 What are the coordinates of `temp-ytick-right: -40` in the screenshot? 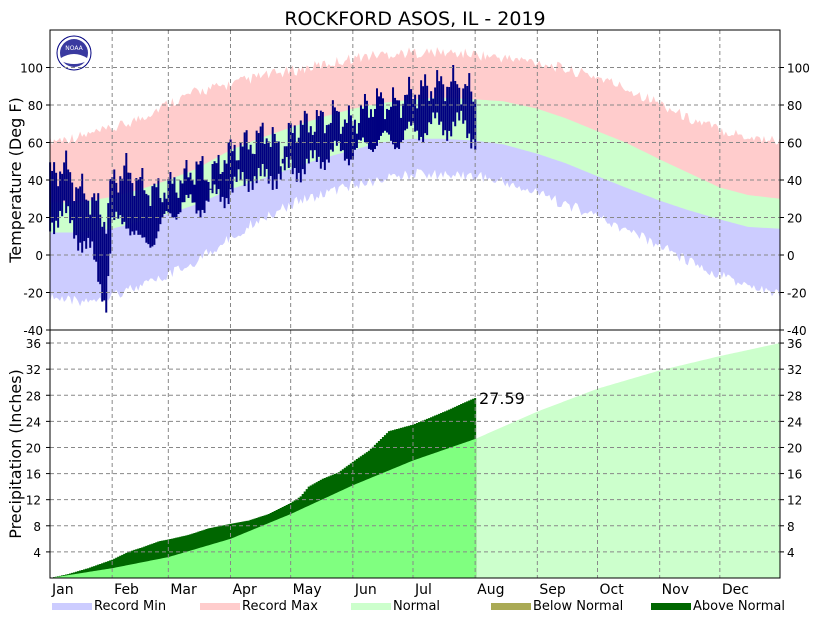 It's located at (797, 331).